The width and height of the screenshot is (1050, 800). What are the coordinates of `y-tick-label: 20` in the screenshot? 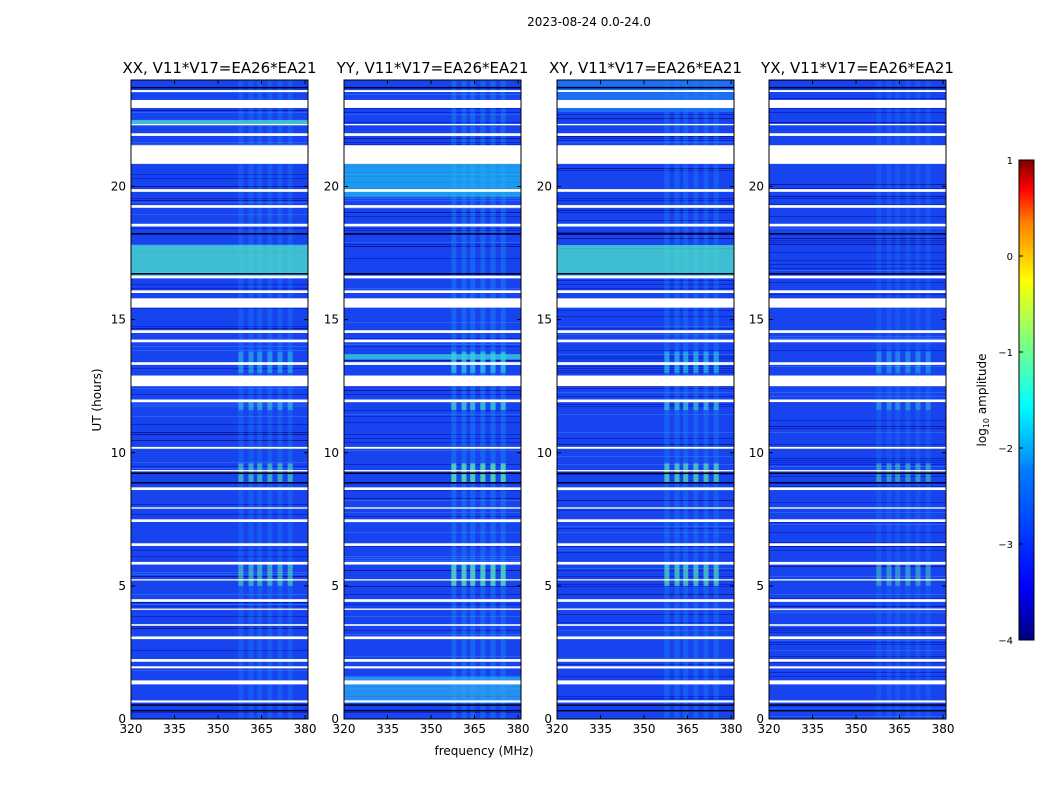 It's located at (544, 187).